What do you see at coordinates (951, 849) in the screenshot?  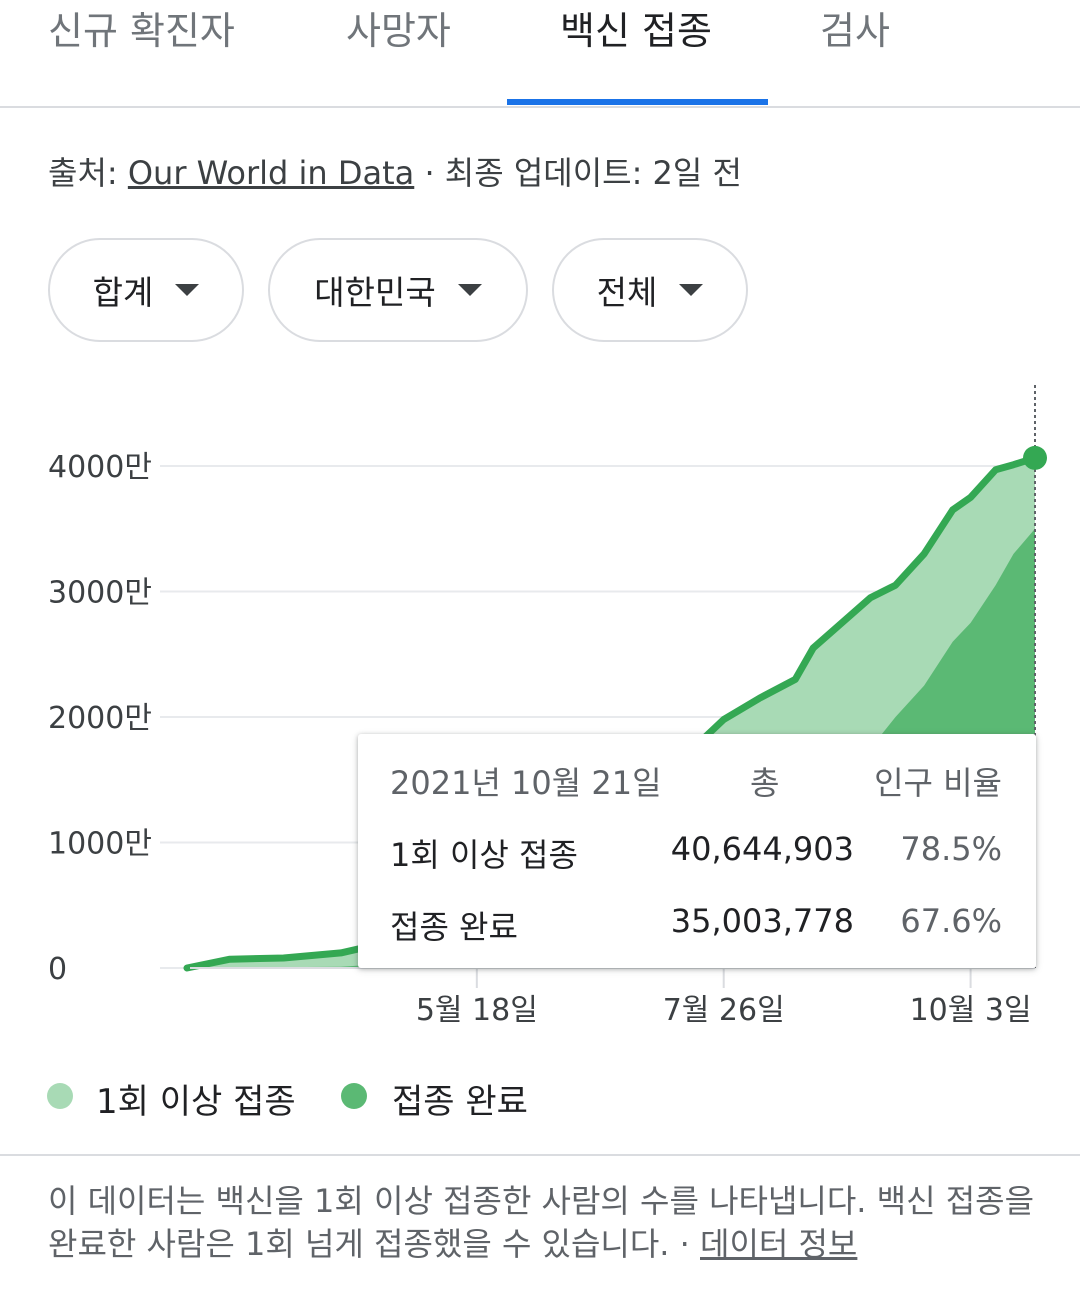 I see `tooltip-row-ratio: 78.5%` at bounding box center [951, 849].